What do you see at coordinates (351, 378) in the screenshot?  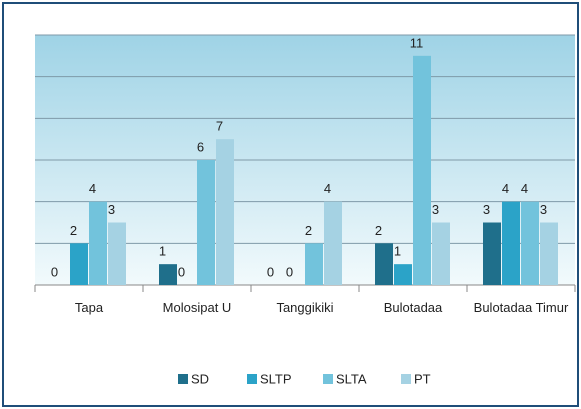 I see `legend-label: SLTA` at bounding box center [351, 378].